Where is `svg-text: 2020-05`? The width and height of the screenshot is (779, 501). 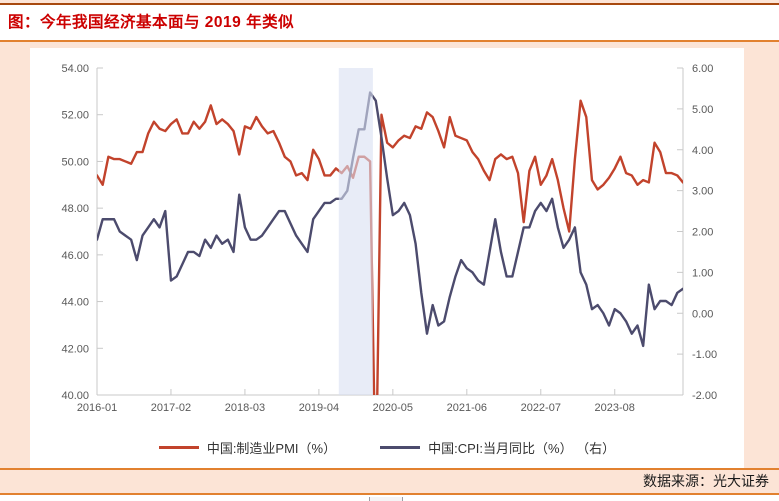
svg-text: 2020-05 is located at coordinates (393, 408).